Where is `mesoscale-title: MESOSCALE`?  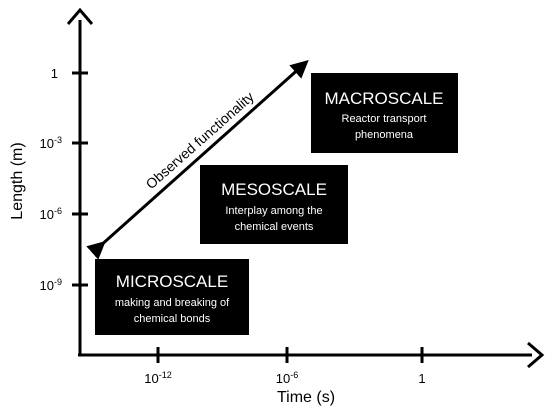
mesoscale-title: MESOSCALE is located at coordinates (274, 189).